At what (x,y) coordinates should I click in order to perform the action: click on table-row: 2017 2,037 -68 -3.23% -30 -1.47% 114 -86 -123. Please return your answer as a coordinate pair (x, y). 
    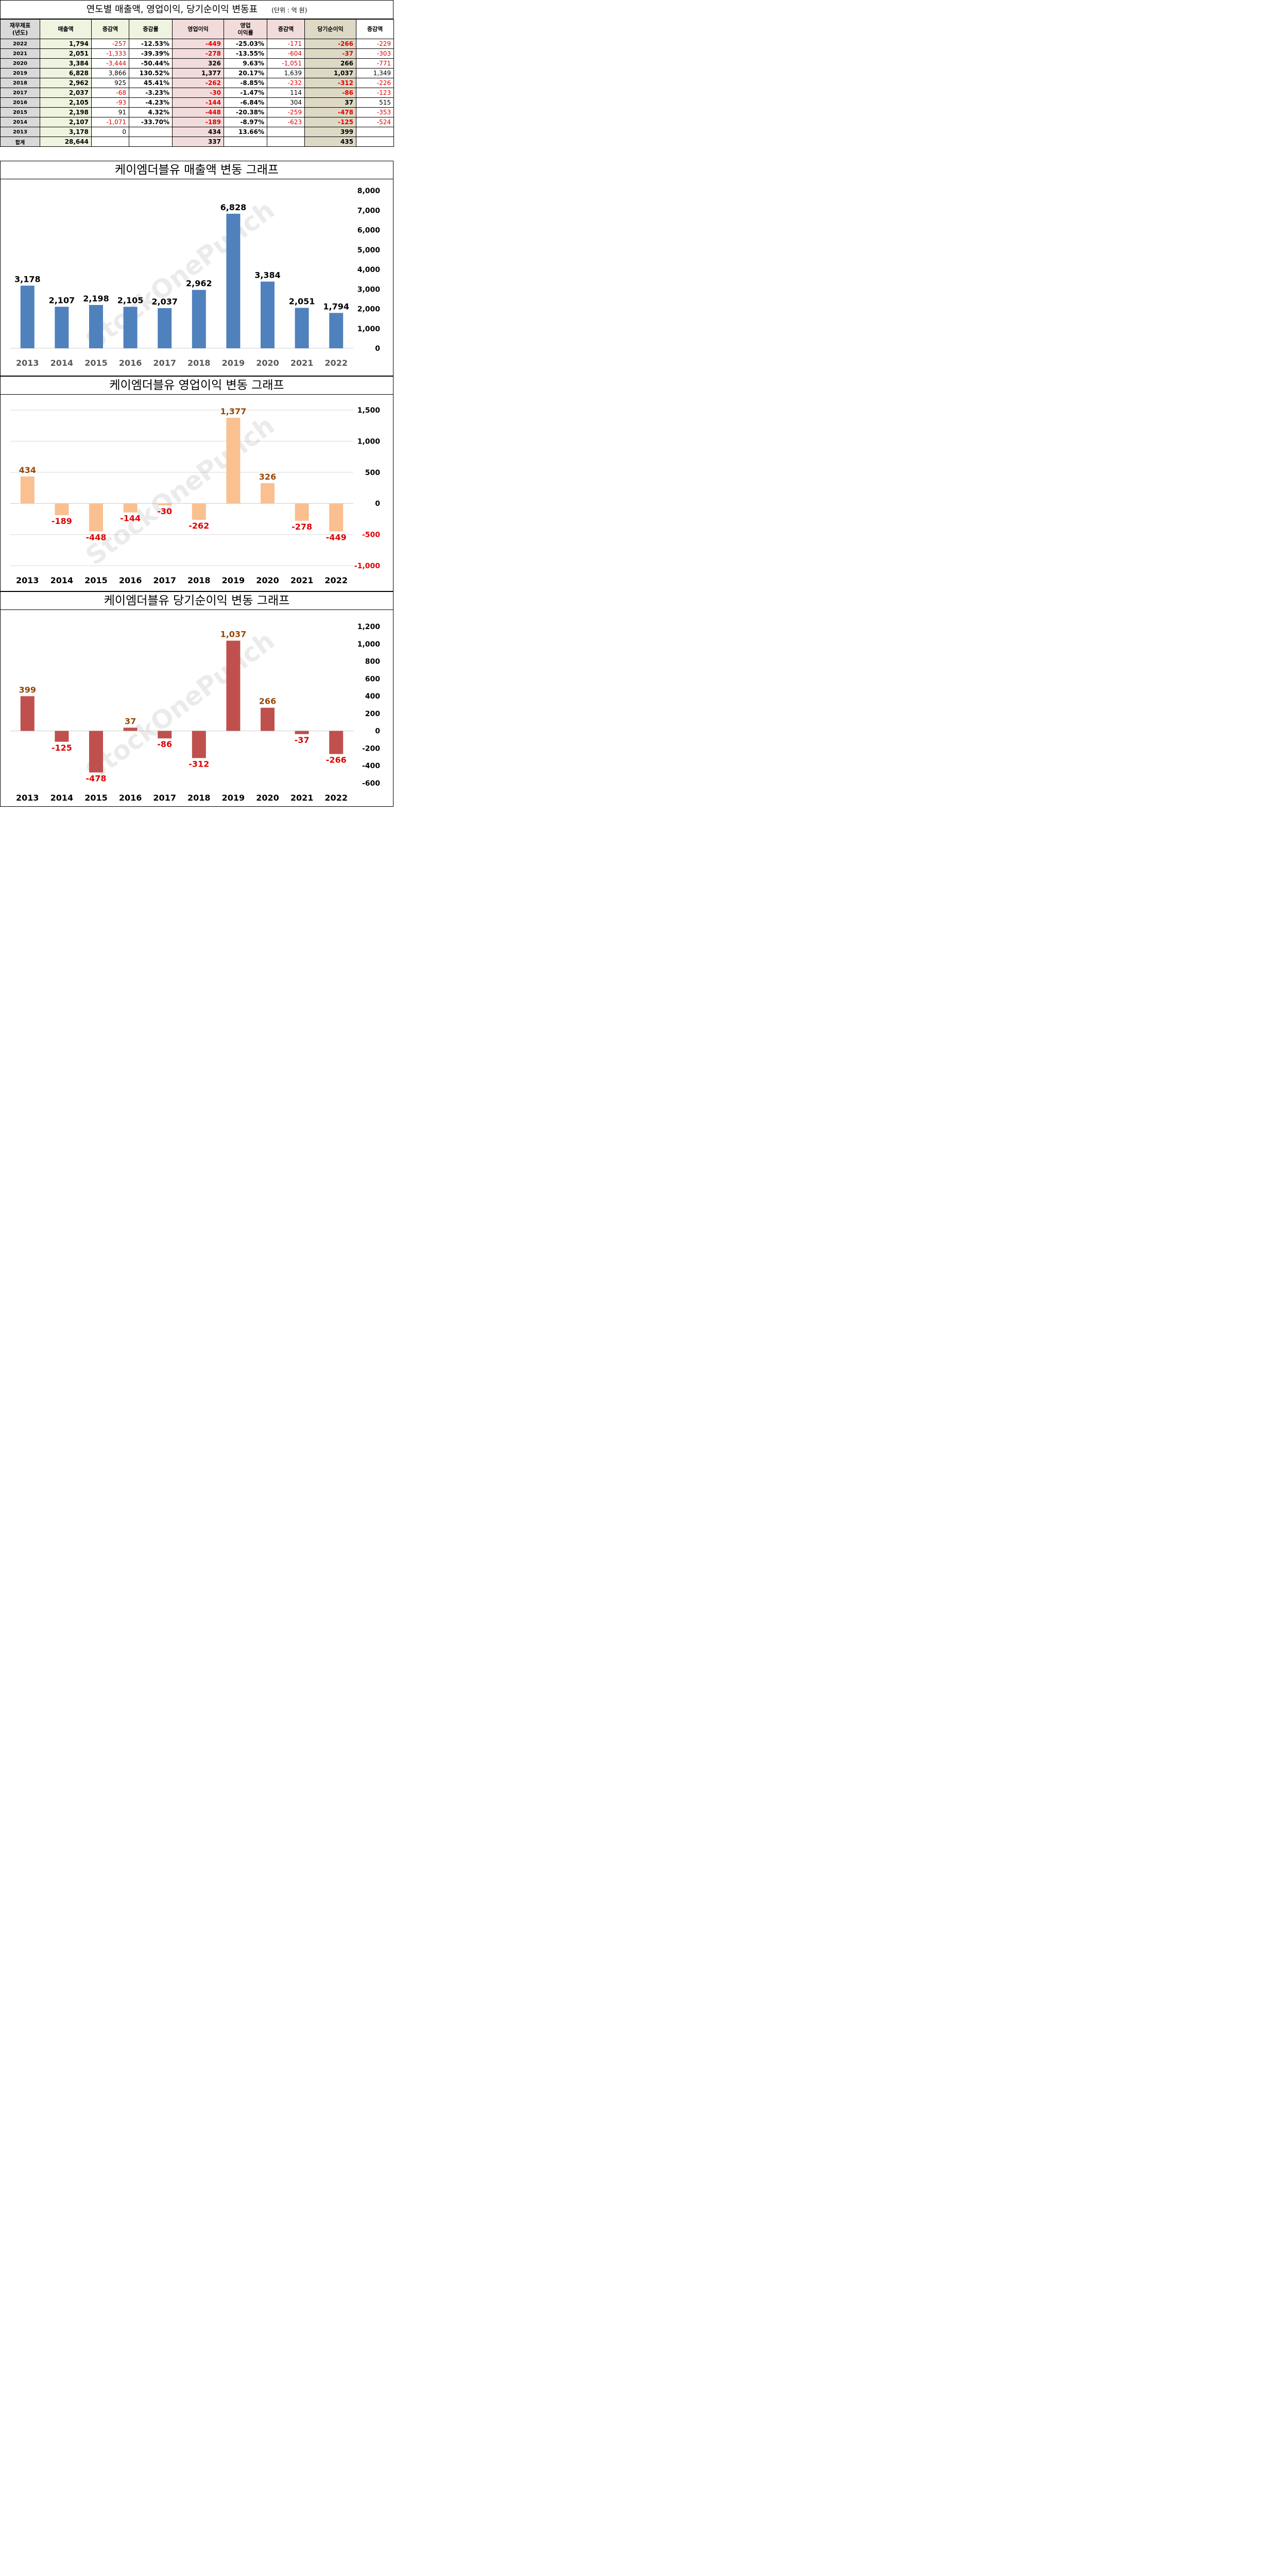
    Looking at the image, I should click on (197, 93).